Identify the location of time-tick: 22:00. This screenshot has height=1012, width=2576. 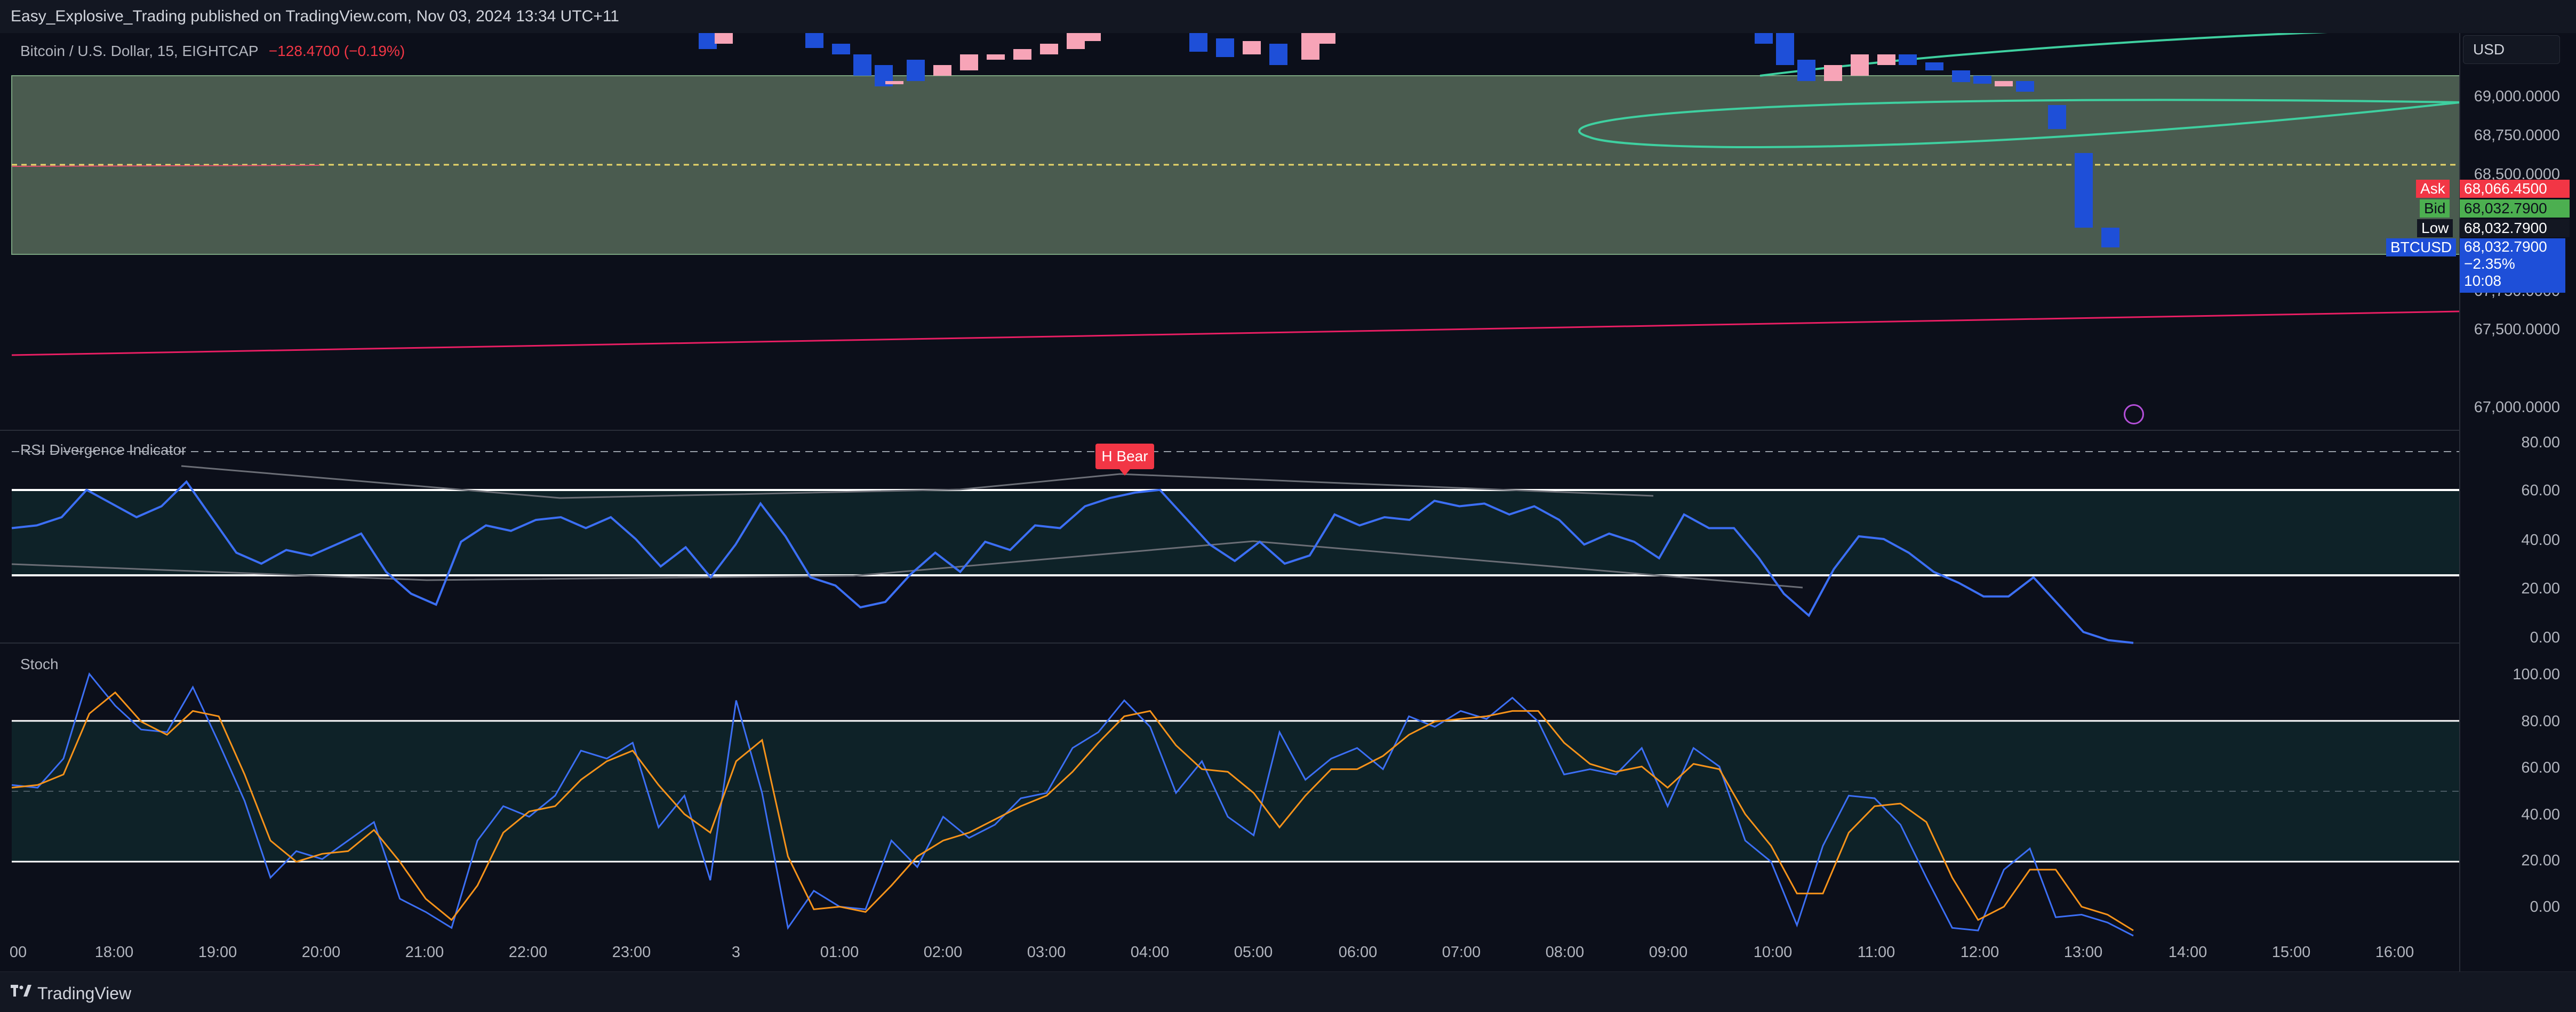
(528, 953).